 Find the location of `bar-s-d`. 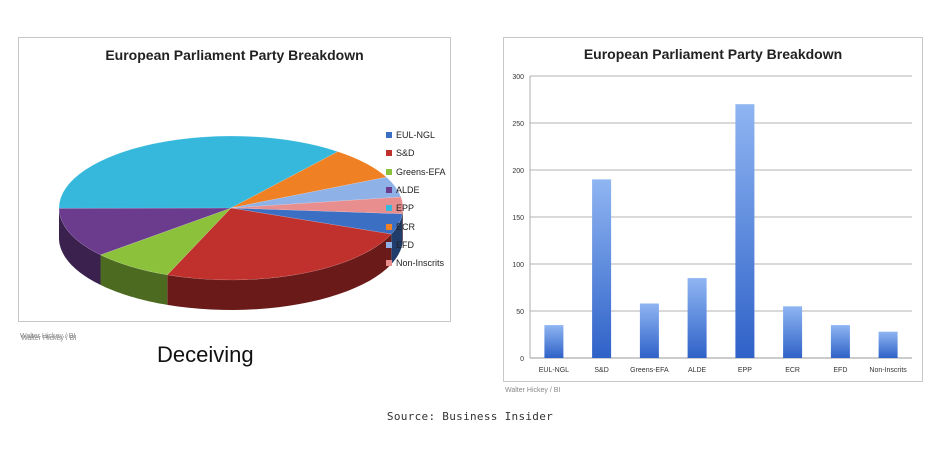

bar-s-d is located at coordinates (602, 268).